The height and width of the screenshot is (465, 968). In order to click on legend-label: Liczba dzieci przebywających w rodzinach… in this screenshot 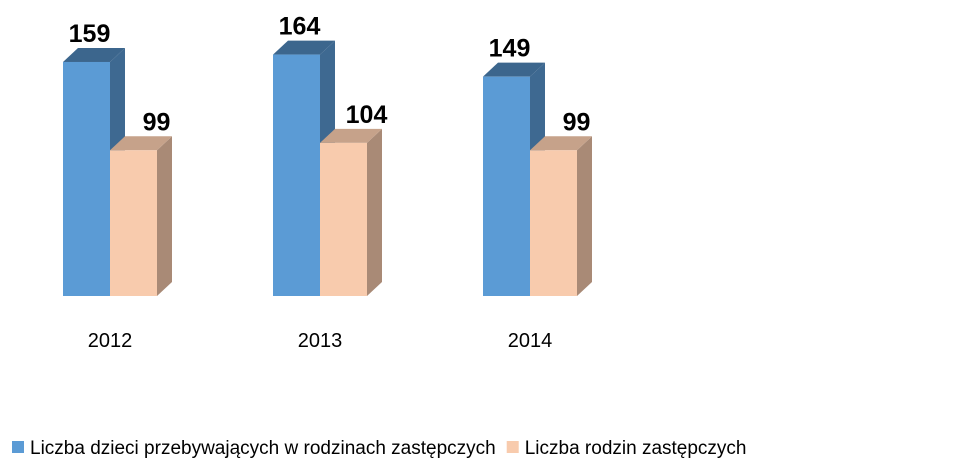, I will do `click(263, 448)`.